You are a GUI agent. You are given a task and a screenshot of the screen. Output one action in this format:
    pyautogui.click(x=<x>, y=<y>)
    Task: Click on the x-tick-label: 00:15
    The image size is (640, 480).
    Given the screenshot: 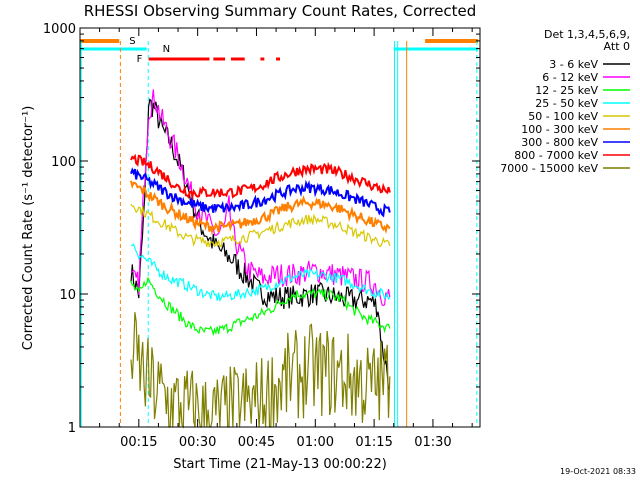 What is the action you would take?
    pyautogui.click(x=138, y=442)
    